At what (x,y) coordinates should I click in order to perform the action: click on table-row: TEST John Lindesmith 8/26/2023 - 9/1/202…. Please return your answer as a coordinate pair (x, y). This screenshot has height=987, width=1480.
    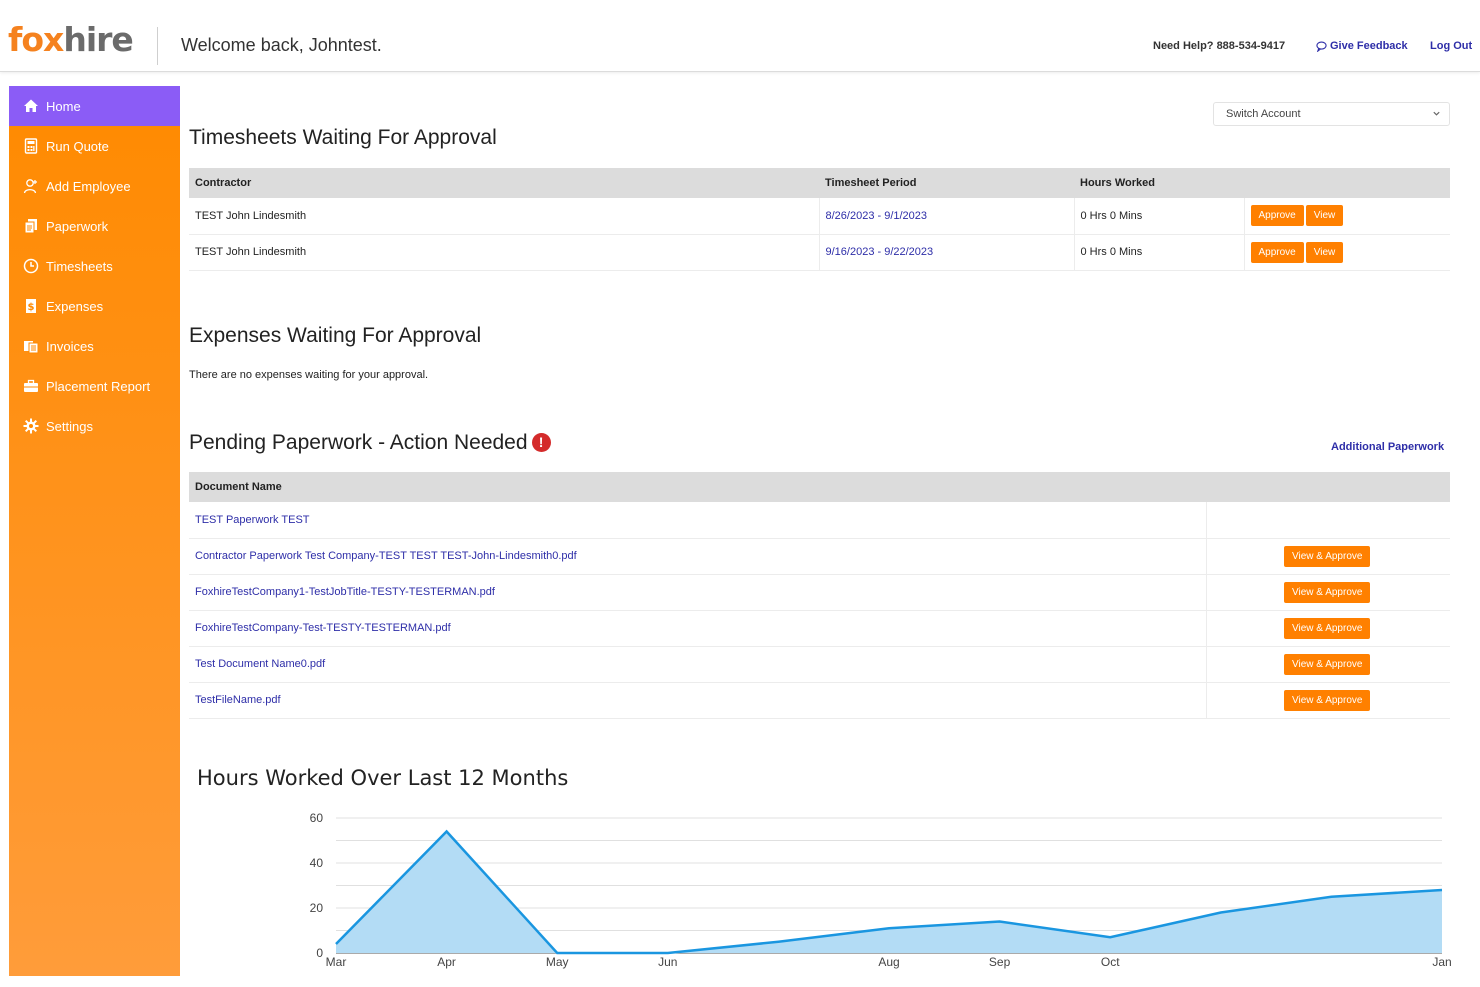
    Looking at the image, I should click on (819, 216).